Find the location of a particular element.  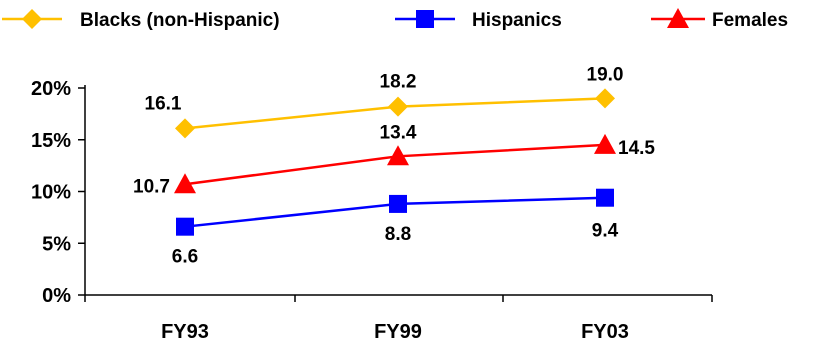

legend-item-females: Females is located at coordinates (719, 19).